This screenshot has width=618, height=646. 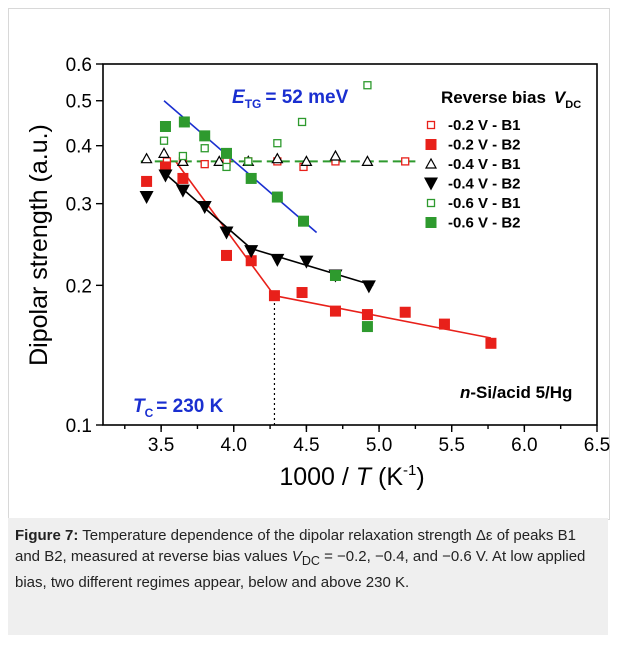 I want to click on x-tick-label: 4.0, so click(x=234, y=445).